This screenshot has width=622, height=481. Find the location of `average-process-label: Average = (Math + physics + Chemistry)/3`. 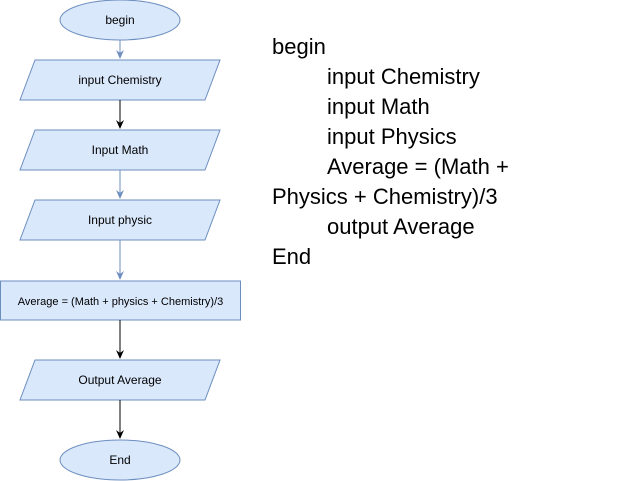

average-process-label: Average = (Math + physics + Chemistry)/3 is located at coordinates (121, 302).